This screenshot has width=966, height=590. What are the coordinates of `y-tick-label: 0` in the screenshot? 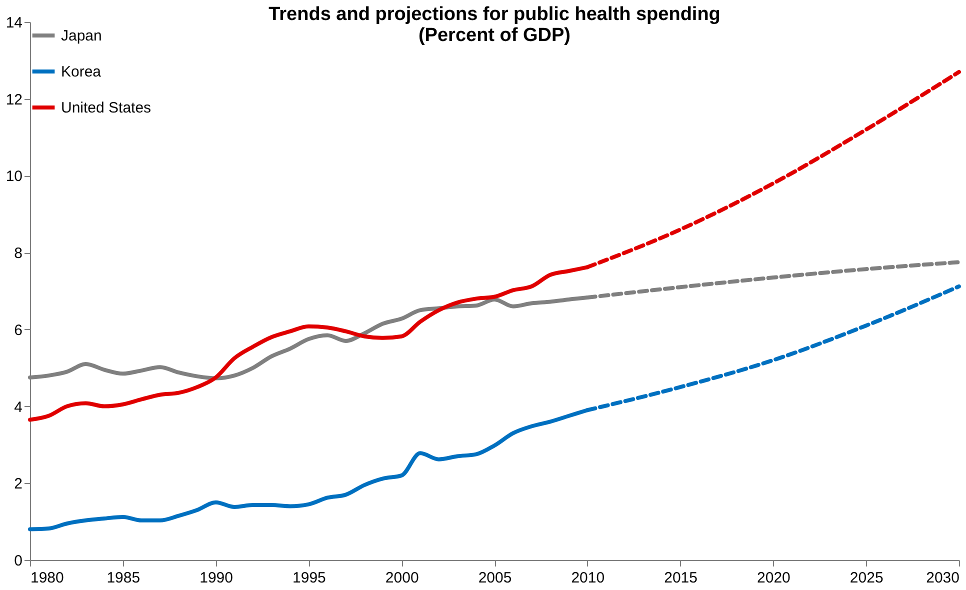 It's located at (18, 561).